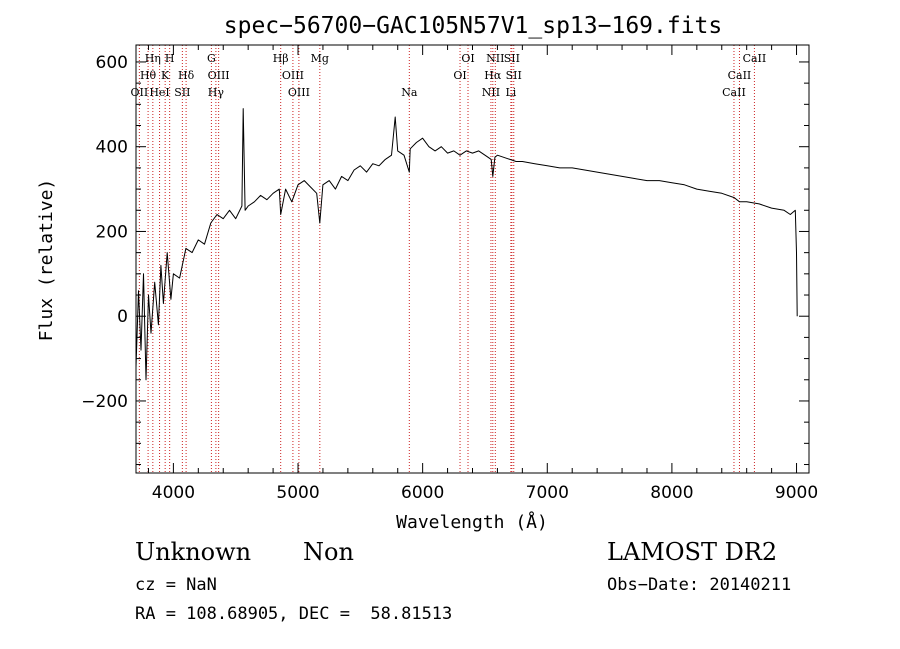 The height and width of the screenshot is (649, 900). Describe the element at coordinates (104, 402) in the screenshot. I see `y-tick-label: −200` at that location.